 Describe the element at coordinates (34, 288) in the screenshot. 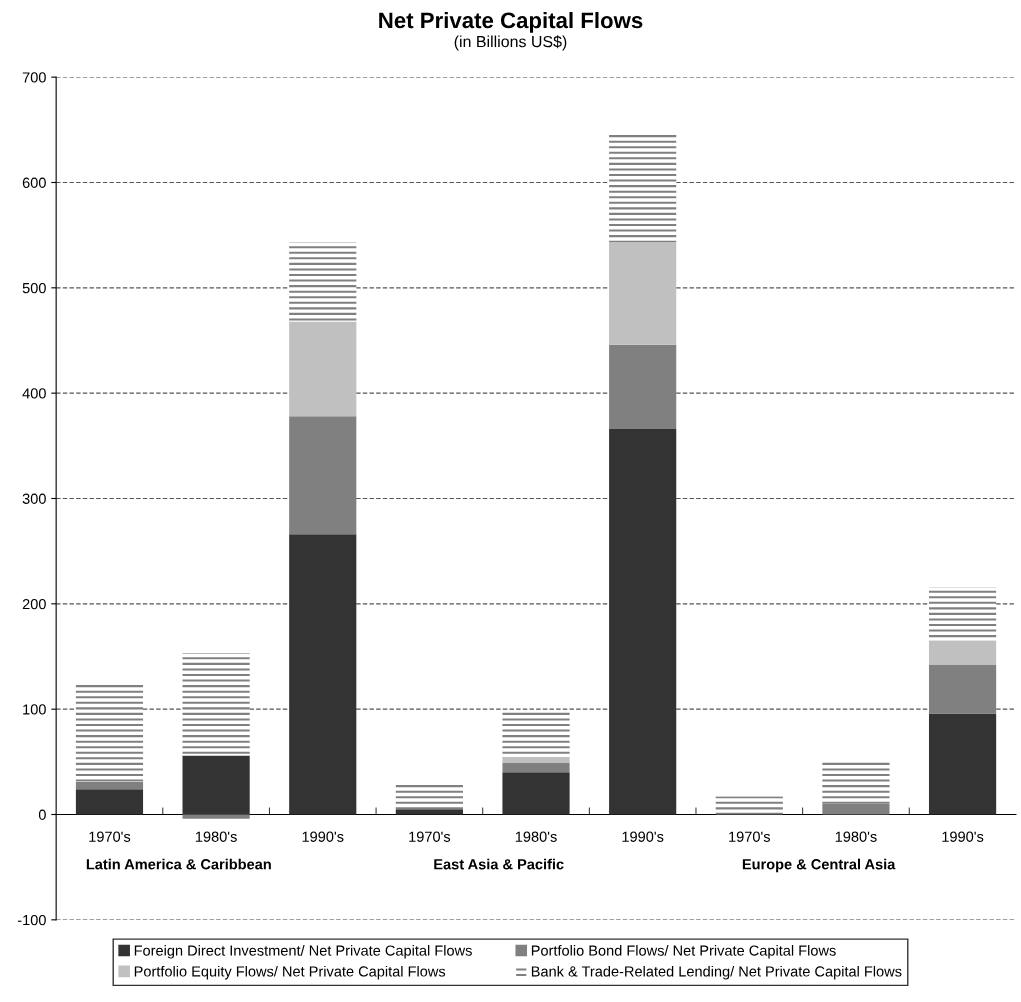

I see `y-tick-label: 500` at that location.